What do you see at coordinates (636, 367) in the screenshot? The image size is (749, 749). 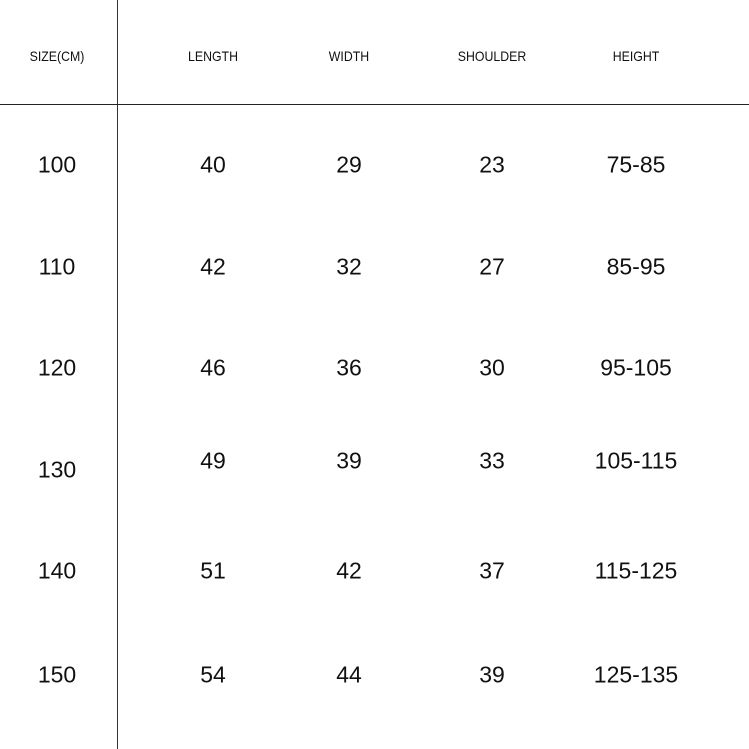 I see `cell-height: 95-105` at bounding box center [636, 367].